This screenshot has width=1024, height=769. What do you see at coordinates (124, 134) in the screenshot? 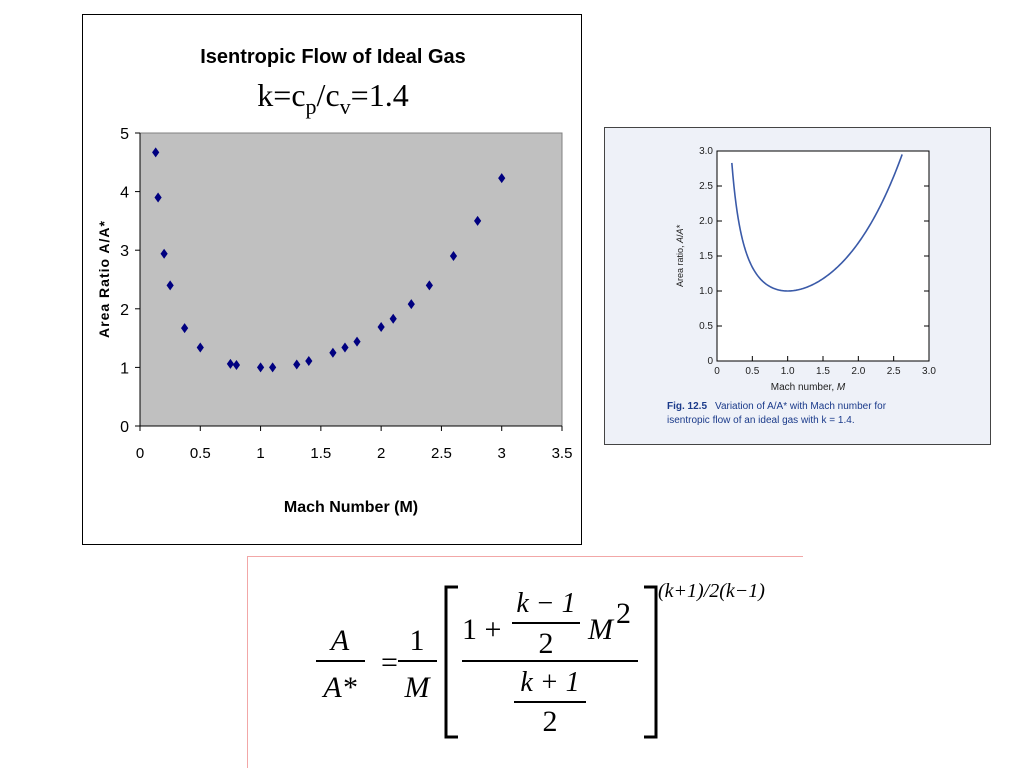
I see `y-tick-label: 5` at bounding box center [124, 134].